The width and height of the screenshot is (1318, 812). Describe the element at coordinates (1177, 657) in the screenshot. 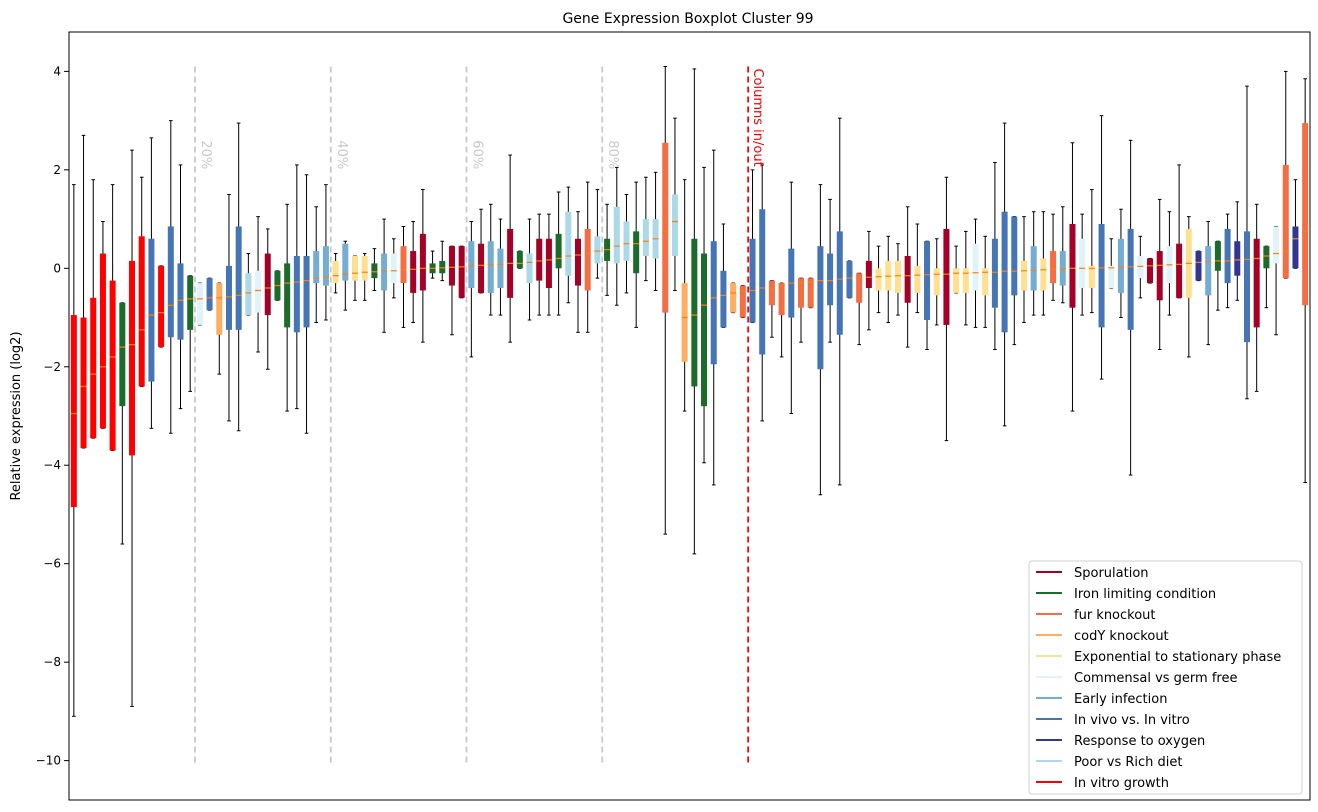

I see `legend-label: Exponential to stationary phase` at that location.